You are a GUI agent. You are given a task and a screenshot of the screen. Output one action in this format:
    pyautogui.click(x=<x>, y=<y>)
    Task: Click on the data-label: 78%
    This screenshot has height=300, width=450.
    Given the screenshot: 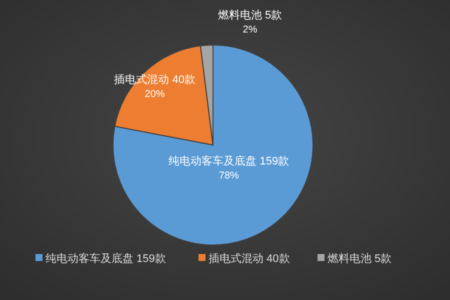 What is the action you would take?
    pyautogui.click(x=229, y=176)
    